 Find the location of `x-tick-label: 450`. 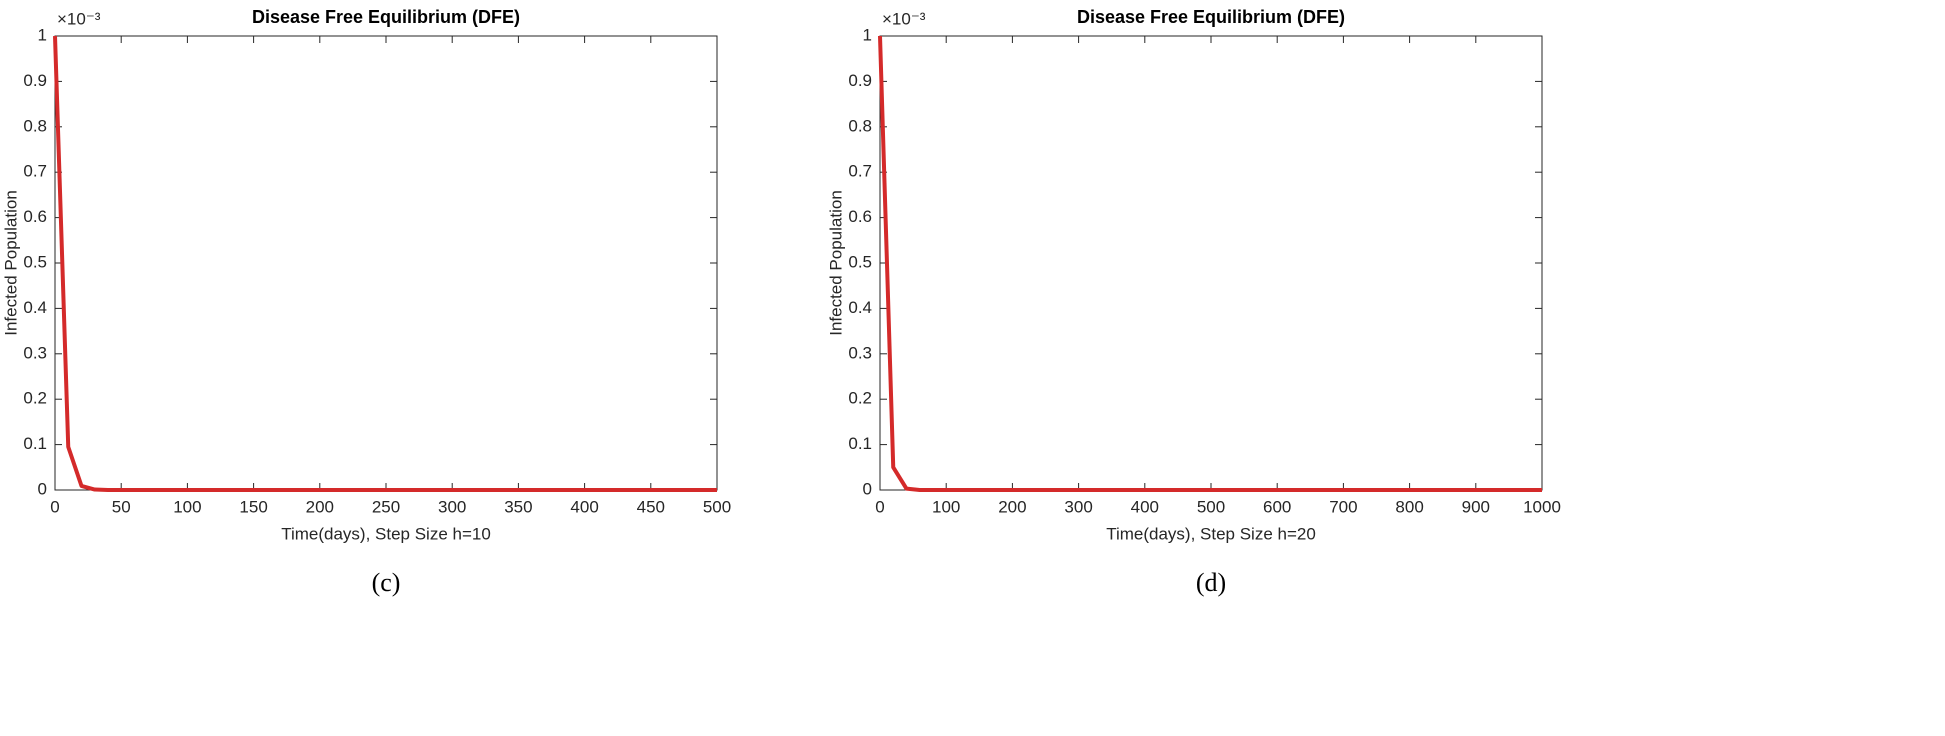

x-tick-label: 450 is located at coordinates (651, 506).